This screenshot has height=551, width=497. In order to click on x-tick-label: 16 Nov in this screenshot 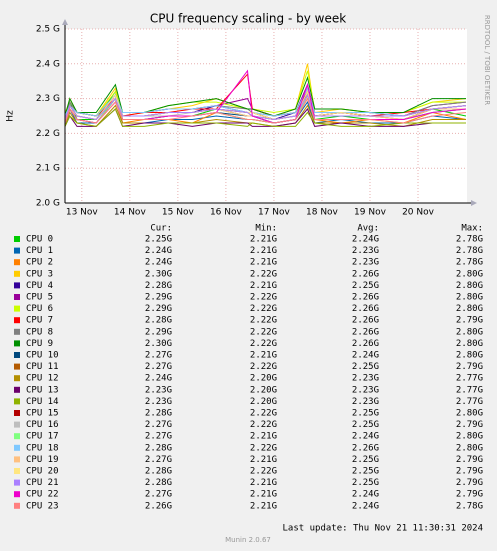, I will do `click(226, 213)`.